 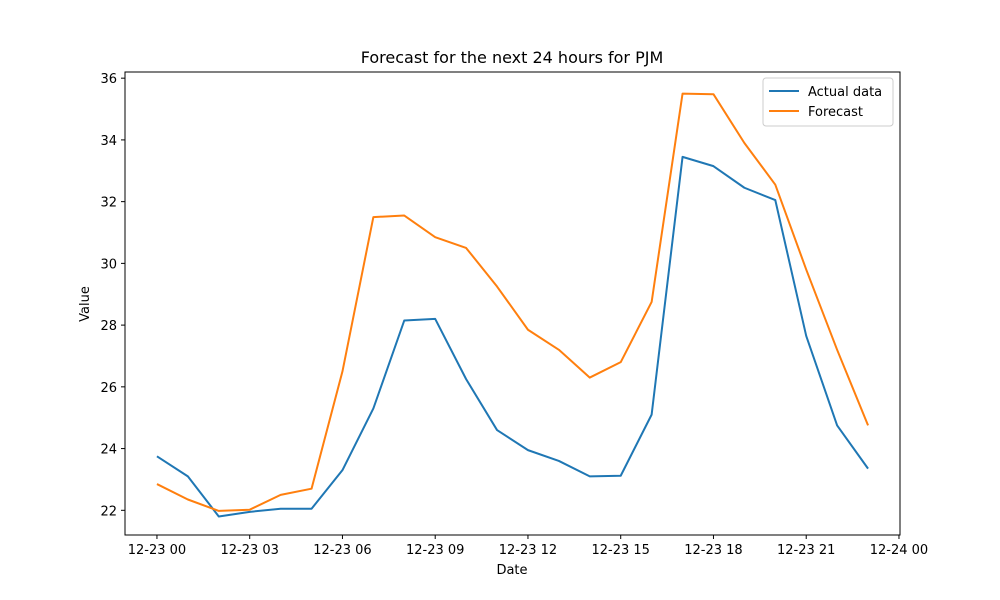 What do you see at coordinates (835, 112) in the screenshot?
I see `legend-label-forecast: Forecast` at bounding box center [835, 112].